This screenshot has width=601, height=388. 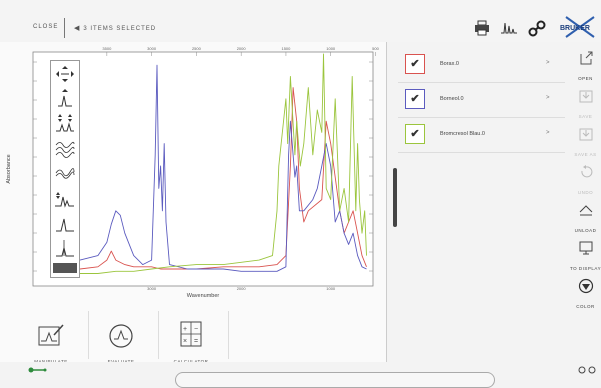 I want to click on unload-icon, so click(x=585, y=210).